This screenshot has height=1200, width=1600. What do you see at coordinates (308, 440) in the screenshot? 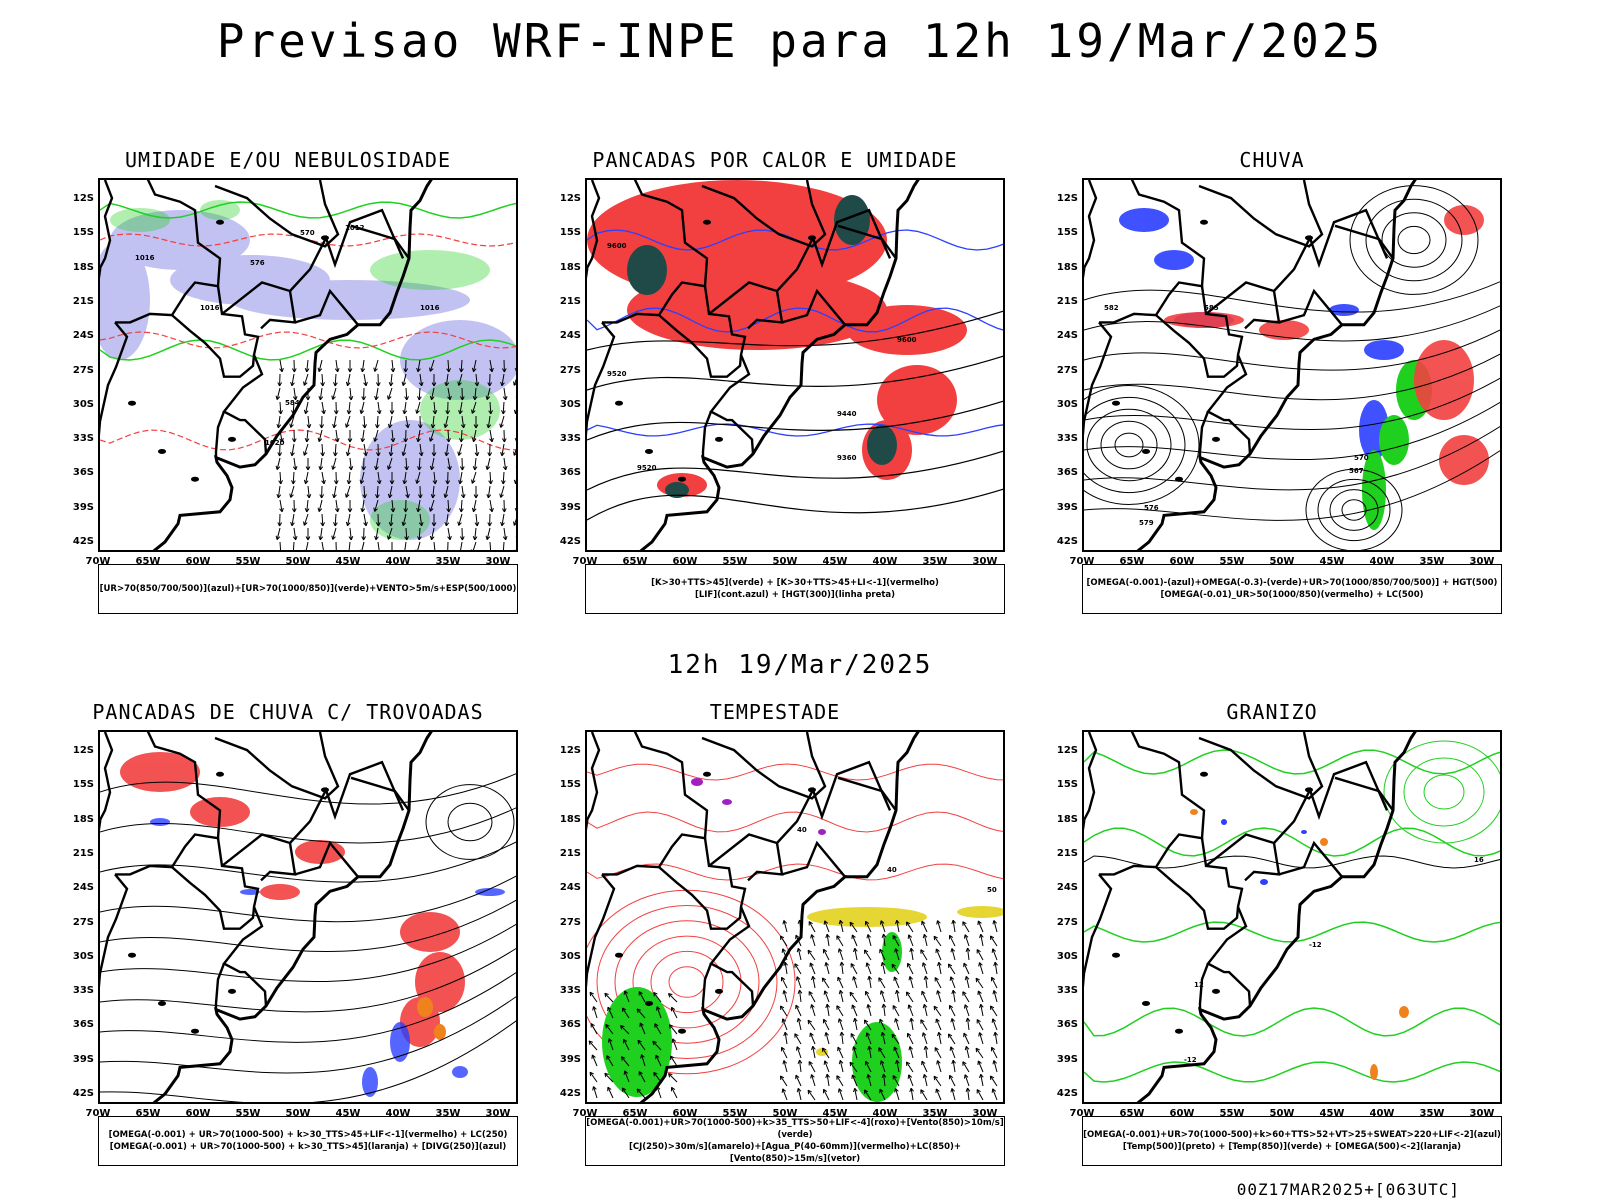
I see `thickness-contour` at bounding box center [308, 440].